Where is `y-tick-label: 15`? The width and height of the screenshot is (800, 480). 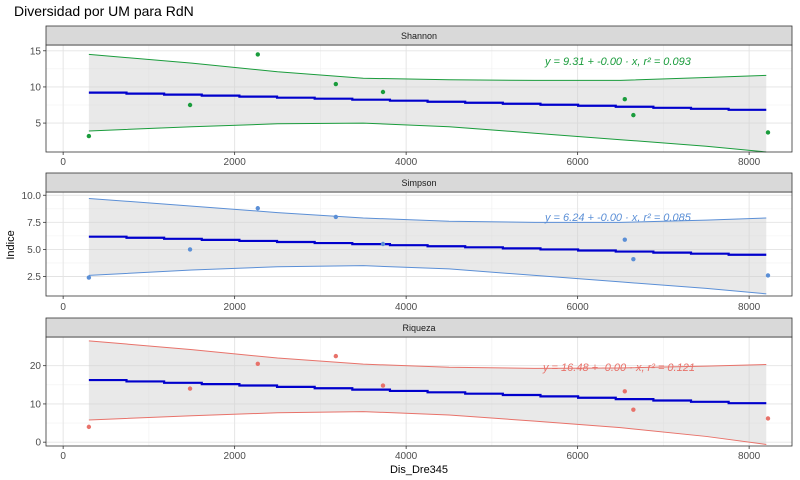
y-tick-label: 15 is located at coordinates (36, 51).